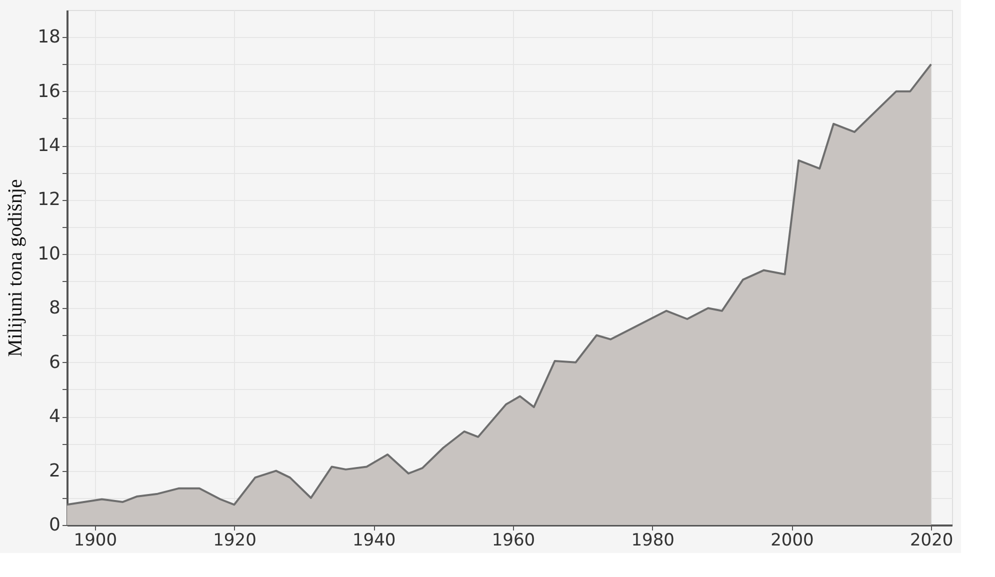  Describe the element at coordinates (15, 267) in the screenshot. I see `y-axis-title: Milijuni tona godišnje` at that location.